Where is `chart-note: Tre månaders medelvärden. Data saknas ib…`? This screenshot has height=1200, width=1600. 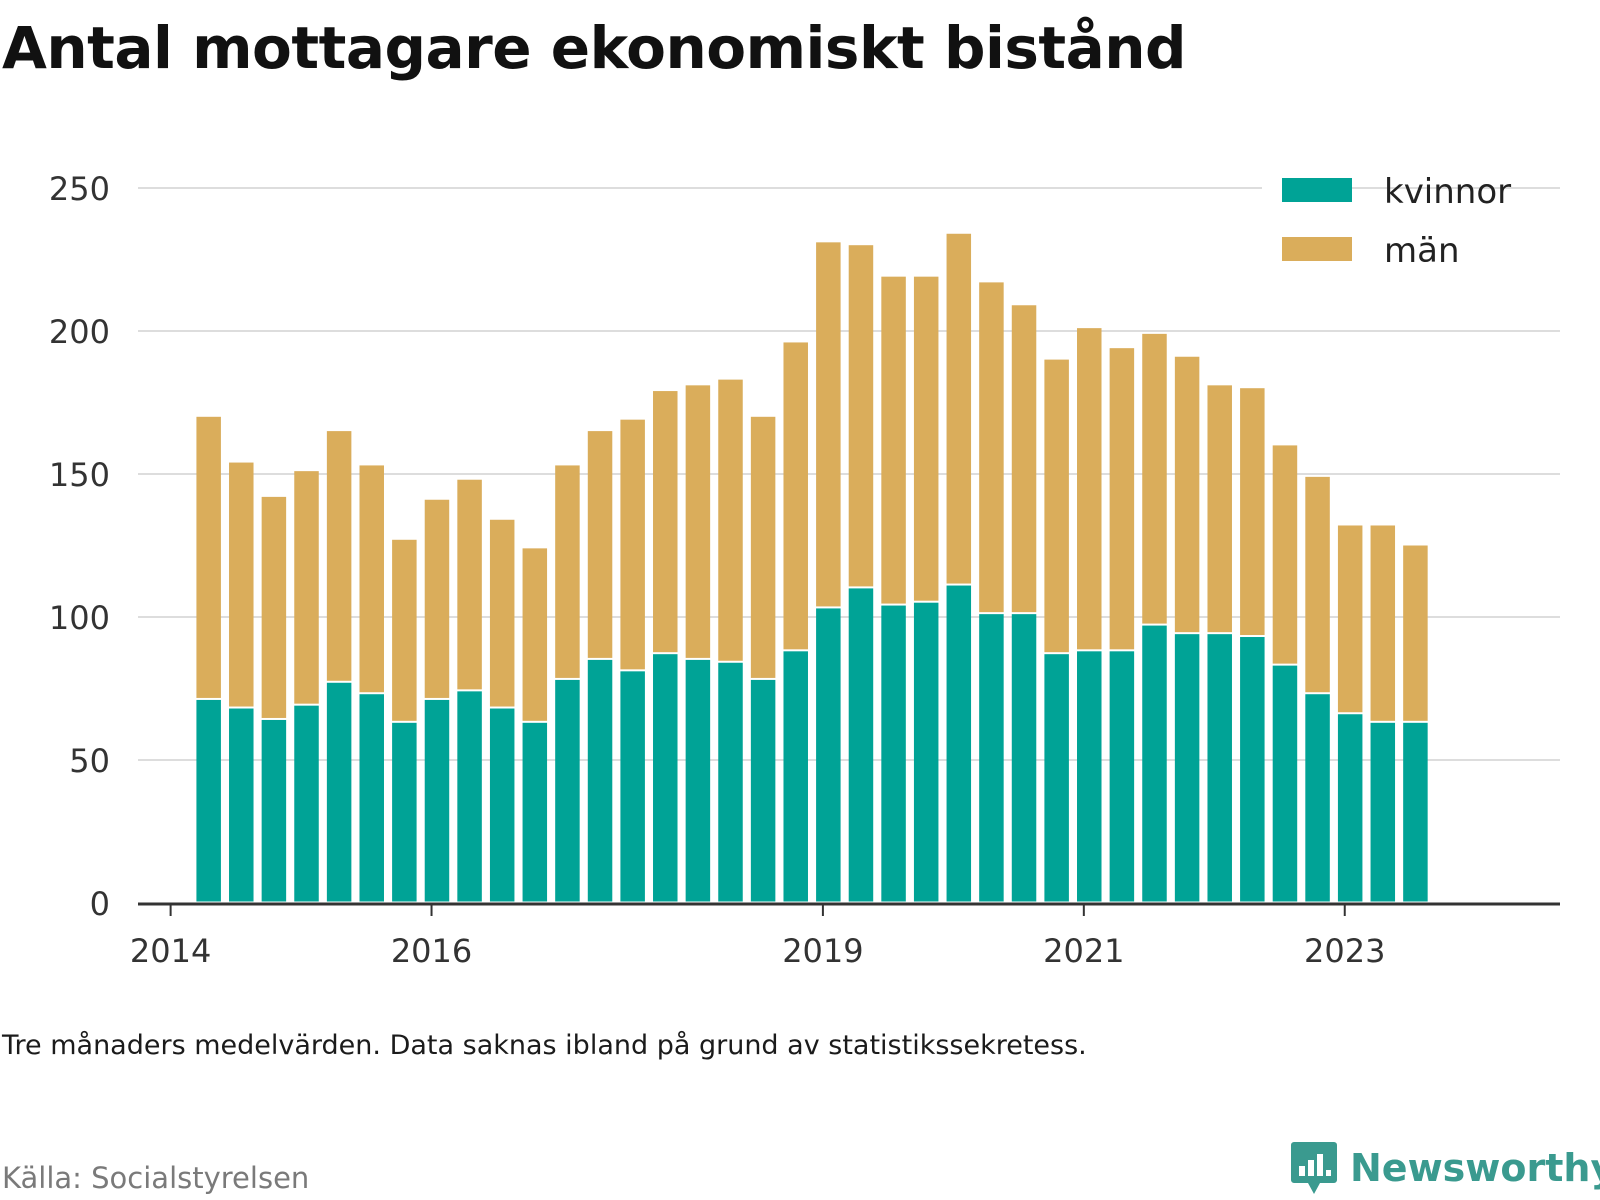 chart-note: Tre månaders medelvärden. Data saknas ib… is located at coordinates (544, 1045).